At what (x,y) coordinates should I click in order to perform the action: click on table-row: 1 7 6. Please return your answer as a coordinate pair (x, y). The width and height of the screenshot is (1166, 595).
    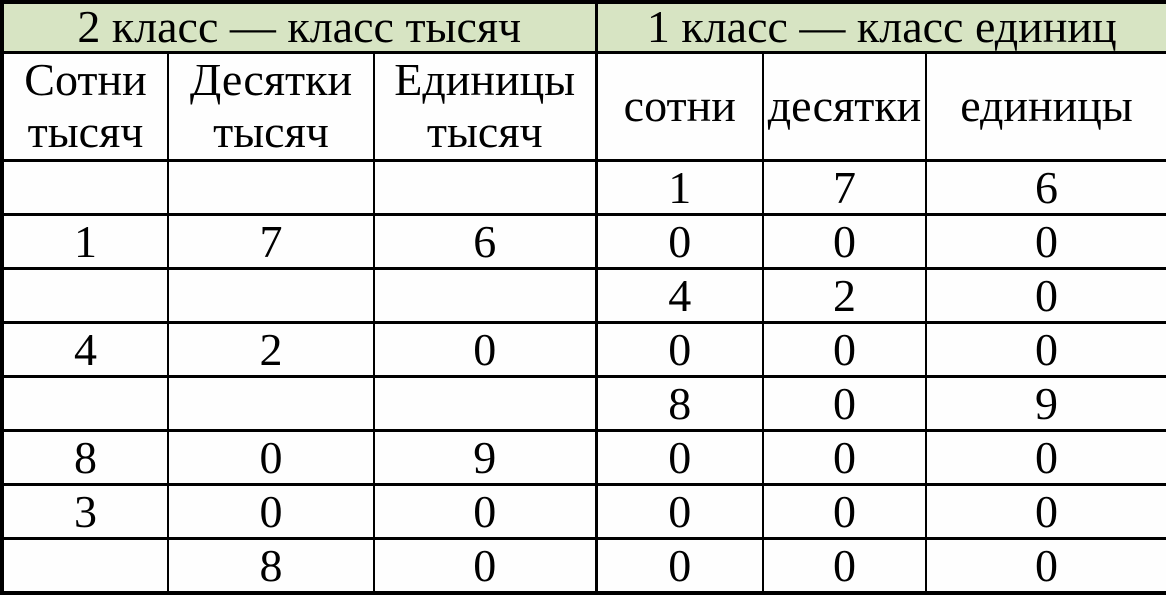
    Looking at the image, I should click on (583, 188).